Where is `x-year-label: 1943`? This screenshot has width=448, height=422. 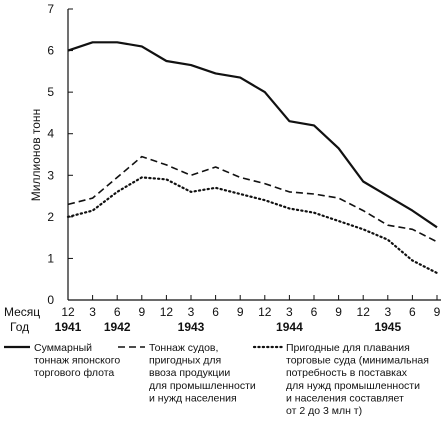 x-year-label: 1943 is located at coordinates (191, 327).